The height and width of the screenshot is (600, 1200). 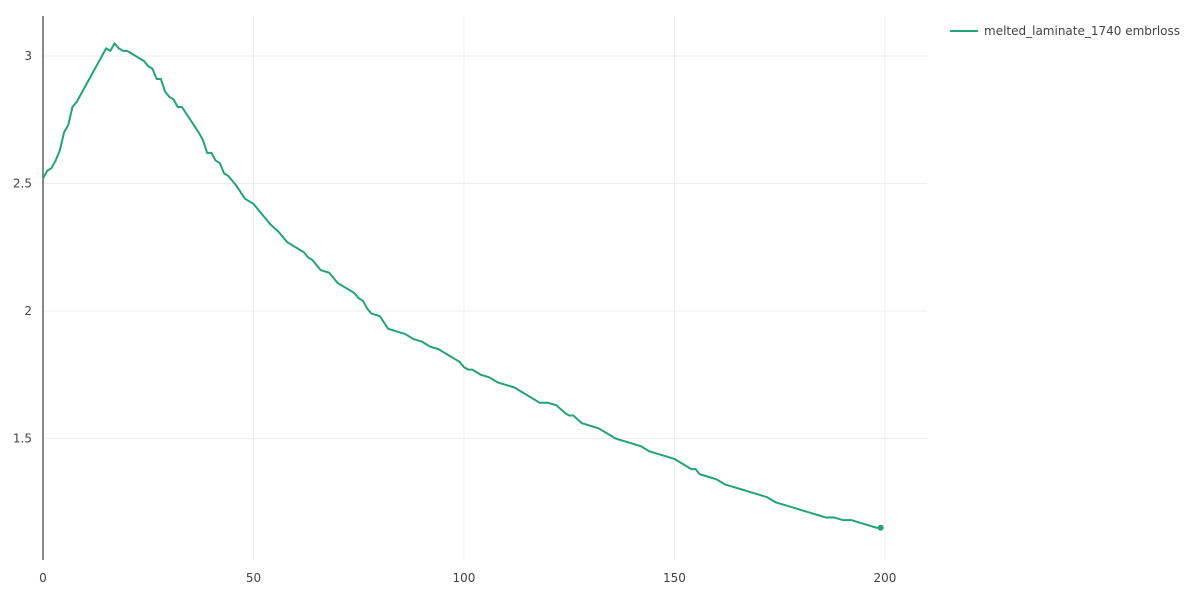 What do you see at coordinates (22, 439) in the screenshot?
I see `y-tick-label: 1.5` at bounding box center [22, 439].